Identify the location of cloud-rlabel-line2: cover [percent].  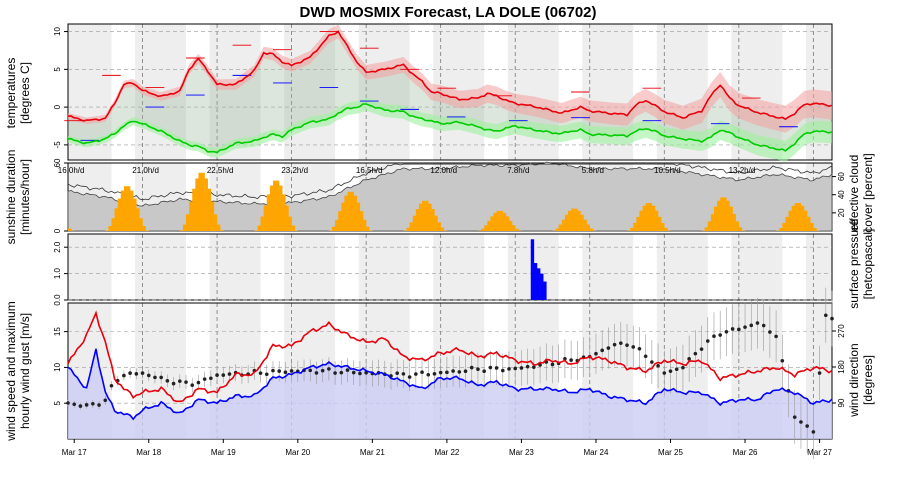
(868, 192).